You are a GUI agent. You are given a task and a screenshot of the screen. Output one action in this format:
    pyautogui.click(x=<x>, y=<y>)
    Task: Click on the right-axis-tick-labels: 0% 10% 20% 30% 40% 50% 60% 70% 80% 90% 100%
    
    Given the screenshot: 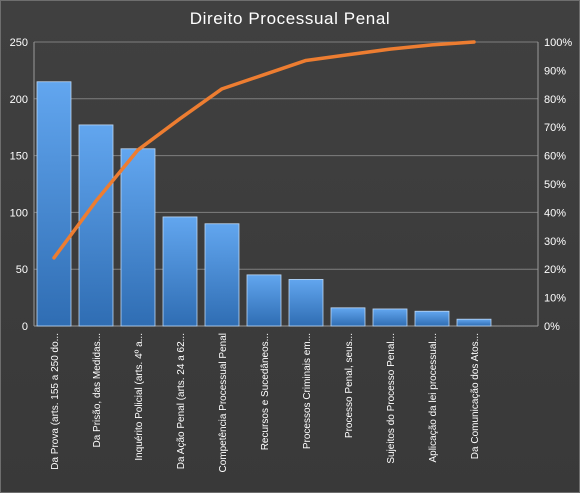 What is the action you would take?
    pyautogui.click(x=558, y=185)
    